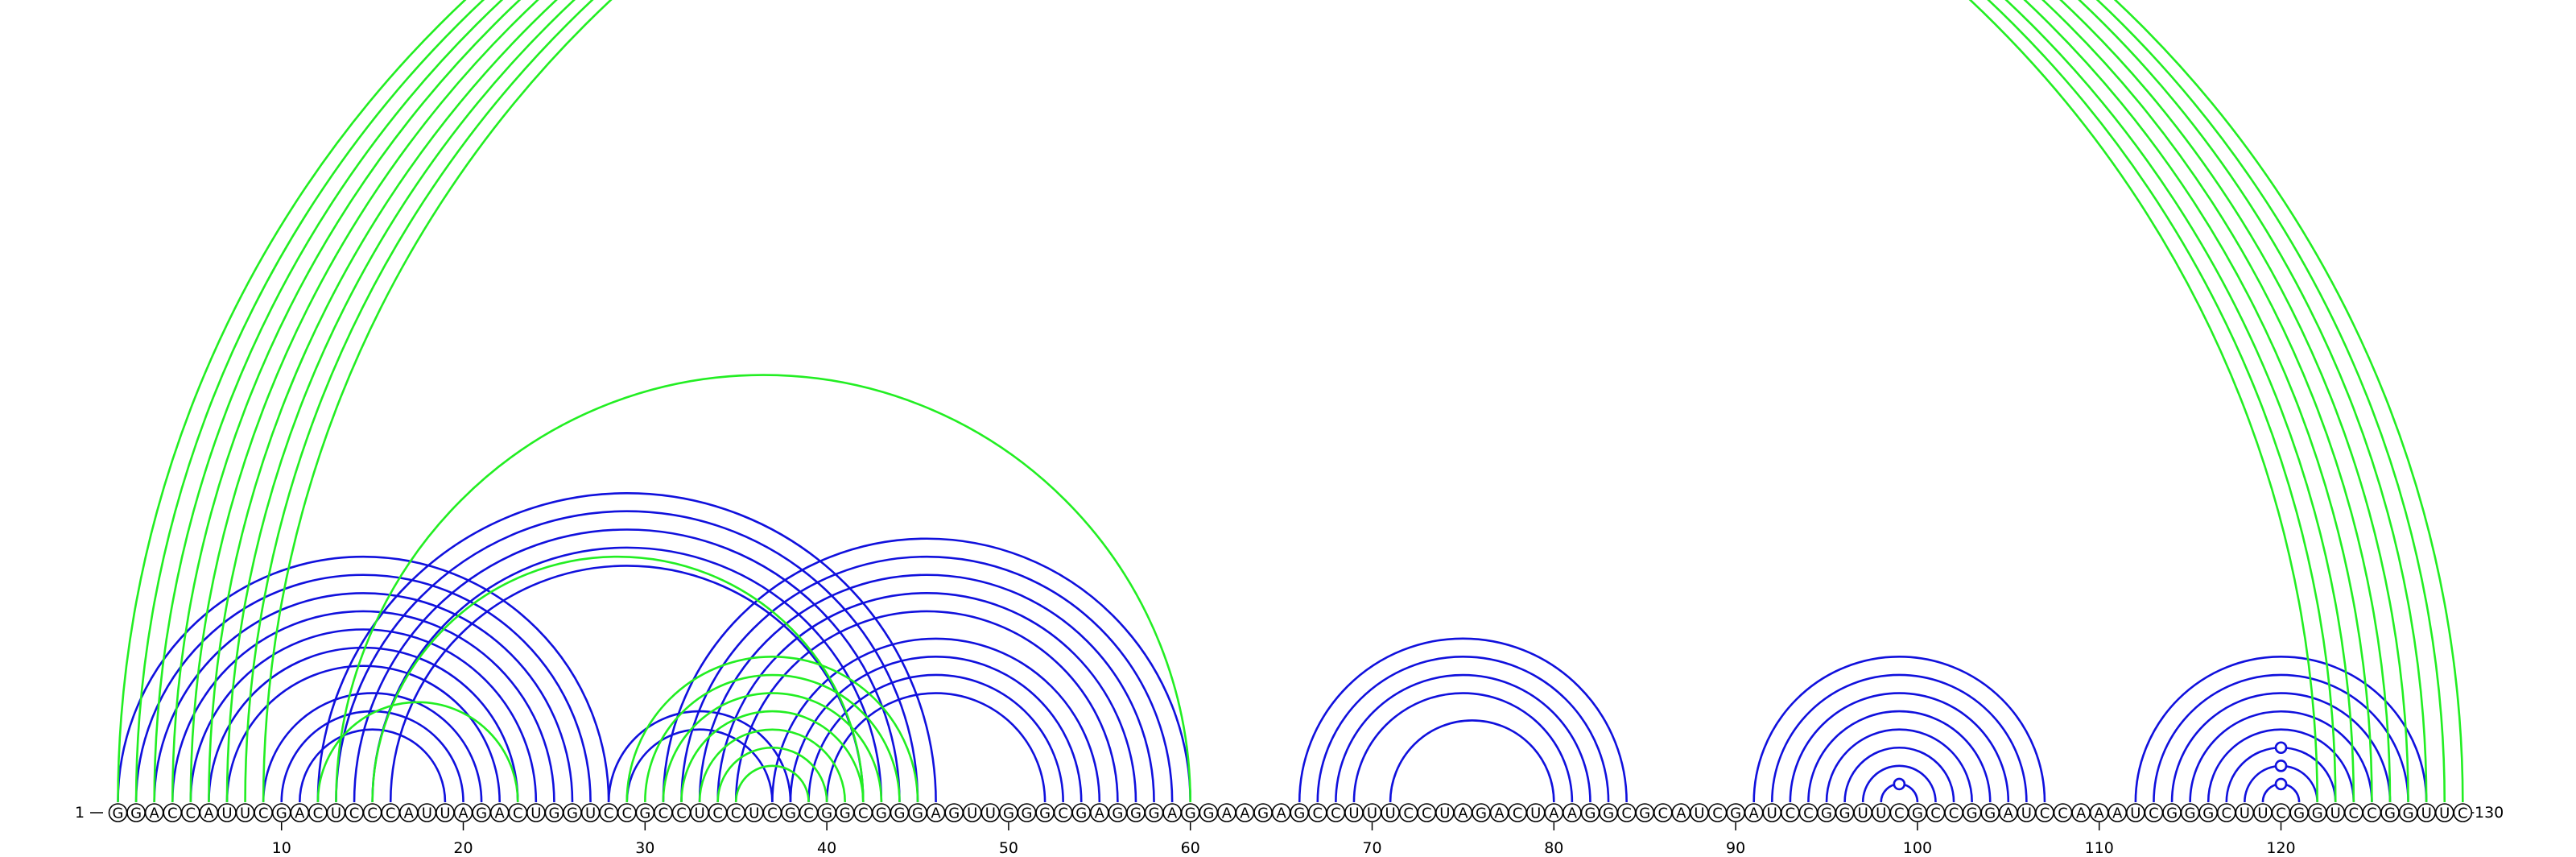  What do you see at coordinates (1008, 848) in the screenshot?
I see `axis-tick-label: 50` at bounding box center [1008, 848].